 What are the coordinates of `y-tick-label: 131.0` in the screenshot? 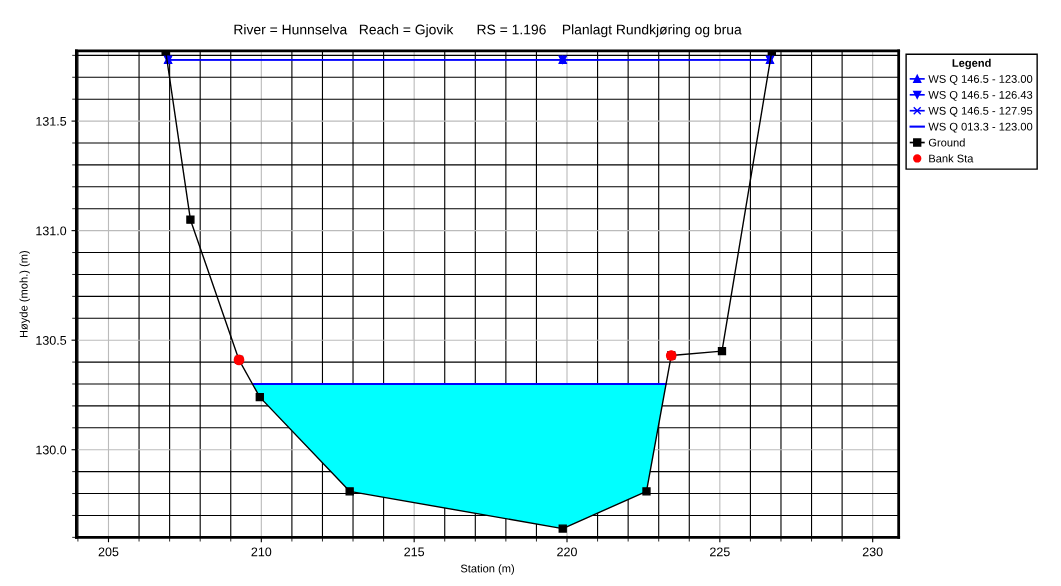 It's located at (51, 231).